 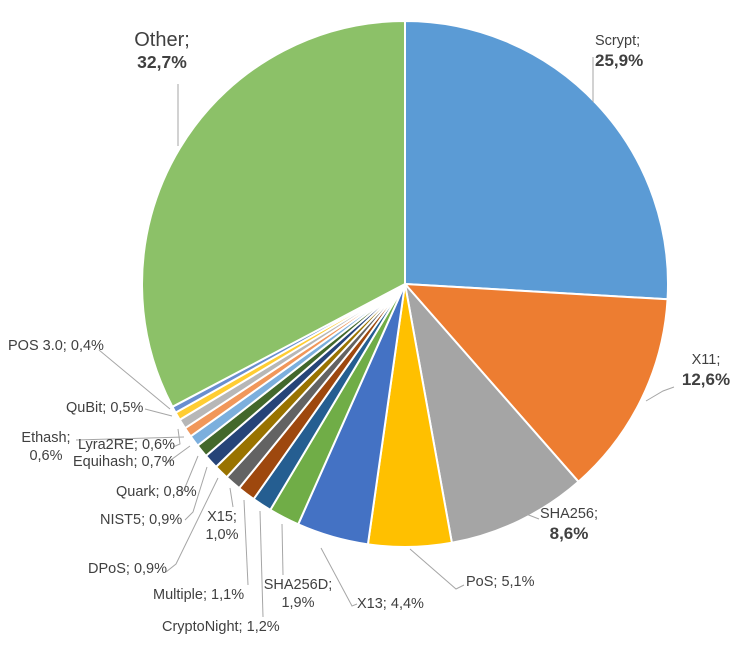 What do you see at coordinates (189, 474) in the screenshot?
I see `leader-line-quark` at bounding box center [189, 474].